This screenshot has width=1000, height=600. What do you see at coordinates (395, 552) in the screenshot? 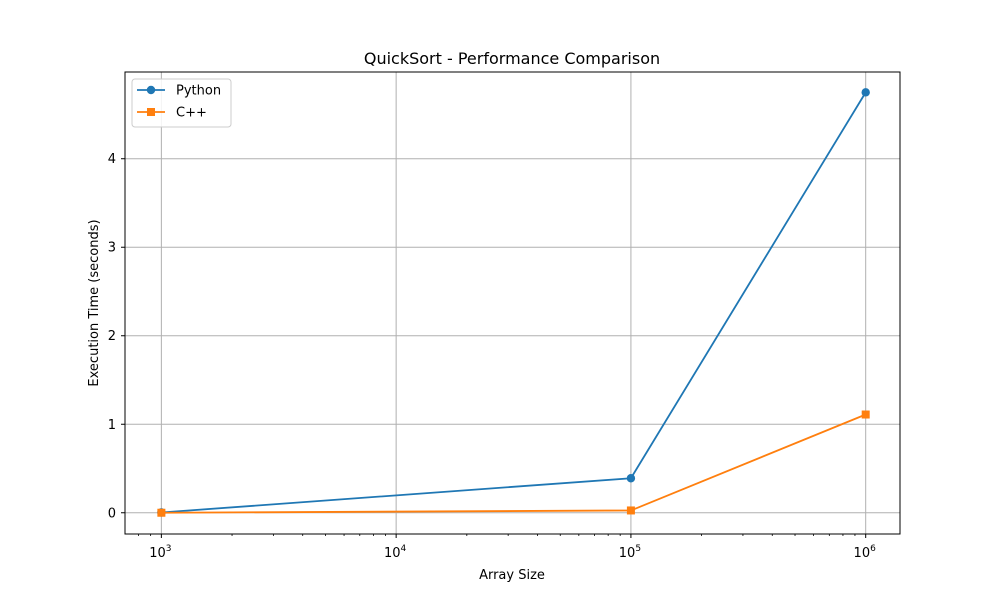
I see `x-tick-label: 10⁴` at bounding box center [395, 552].